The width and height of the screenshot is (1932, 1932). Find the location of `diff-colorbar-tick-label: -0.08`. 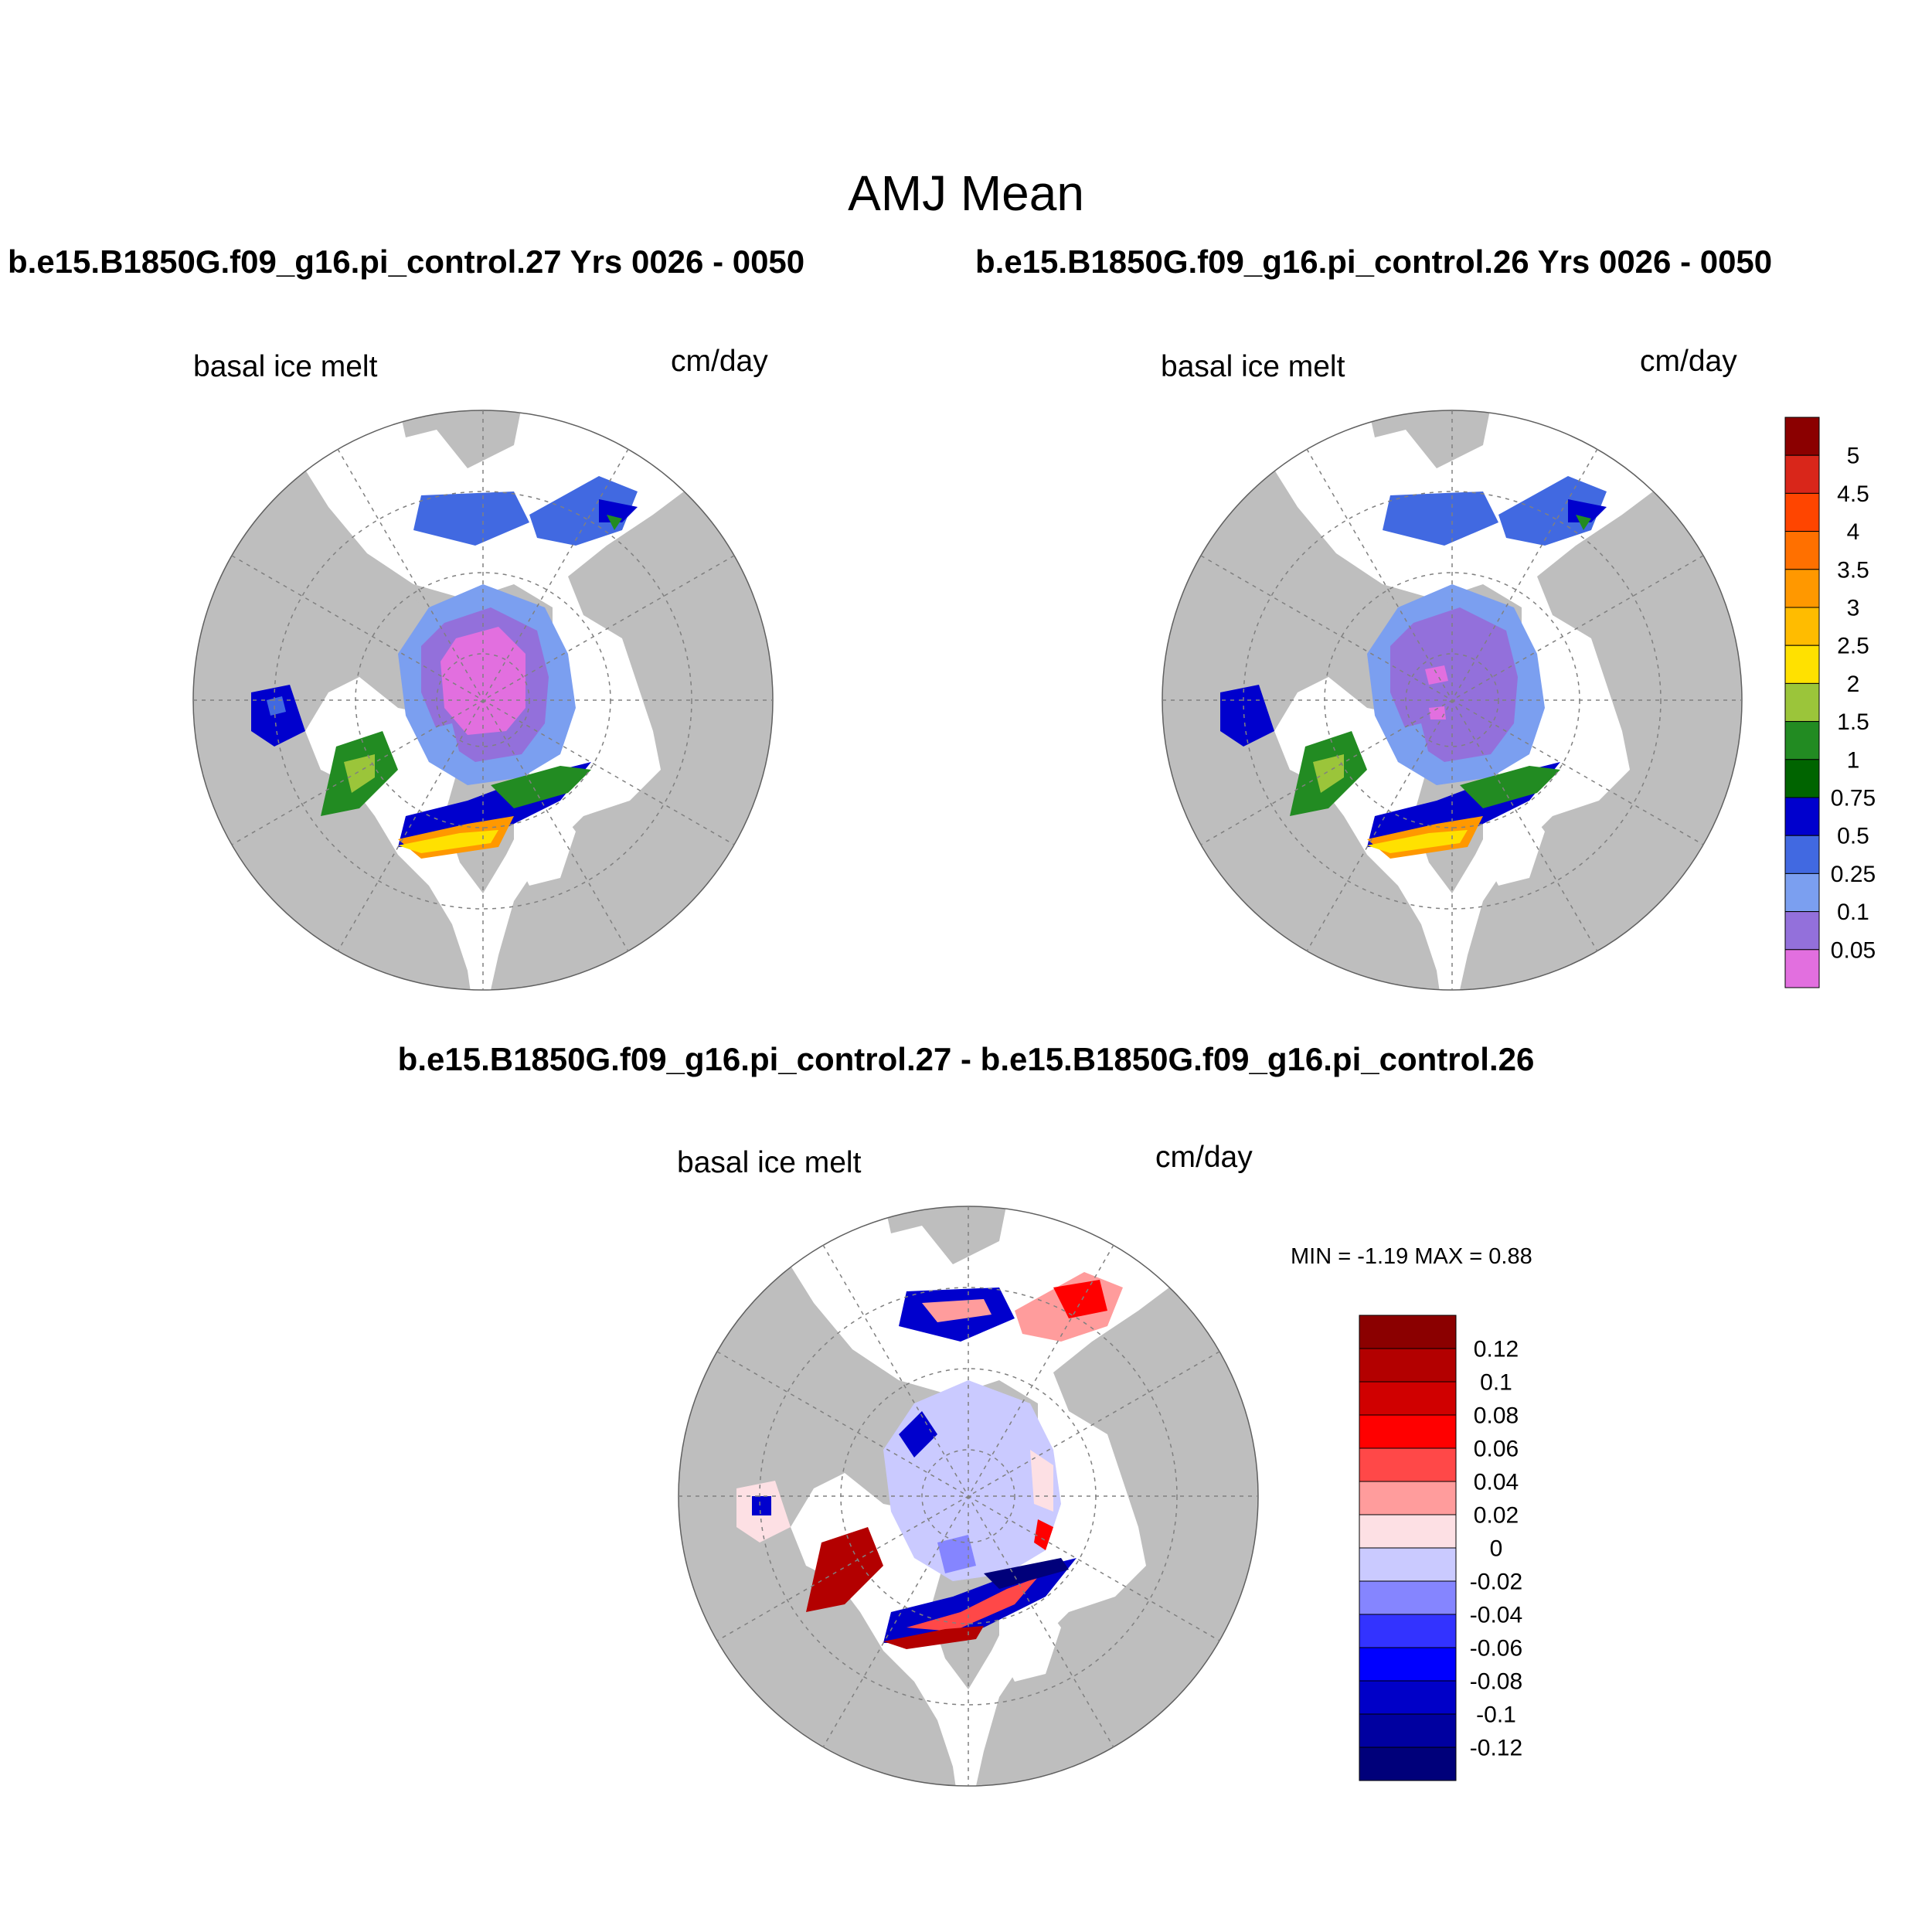

diff-colorbar-tick-label: -0.08 is located at coordinates (1496, 1682).